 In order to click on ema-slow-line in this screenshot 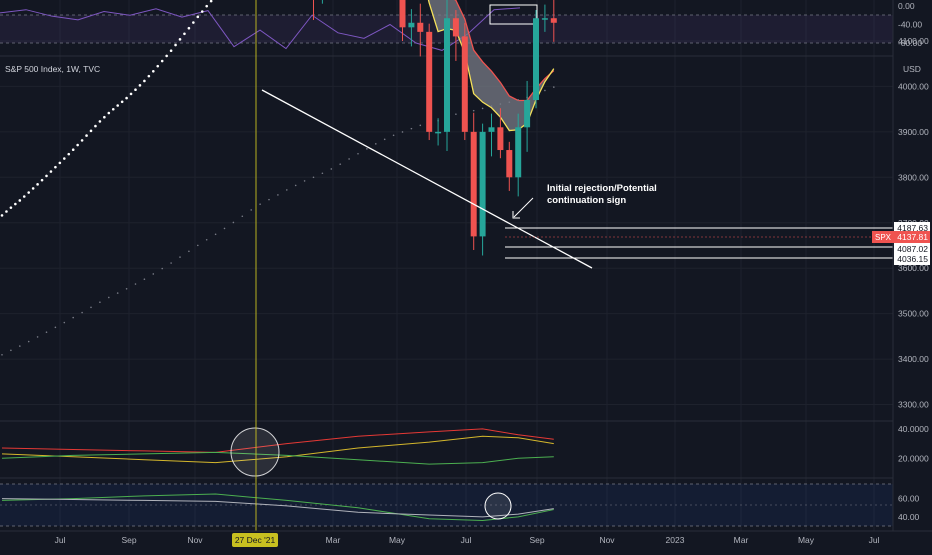, I will do `click(504, 51)`.